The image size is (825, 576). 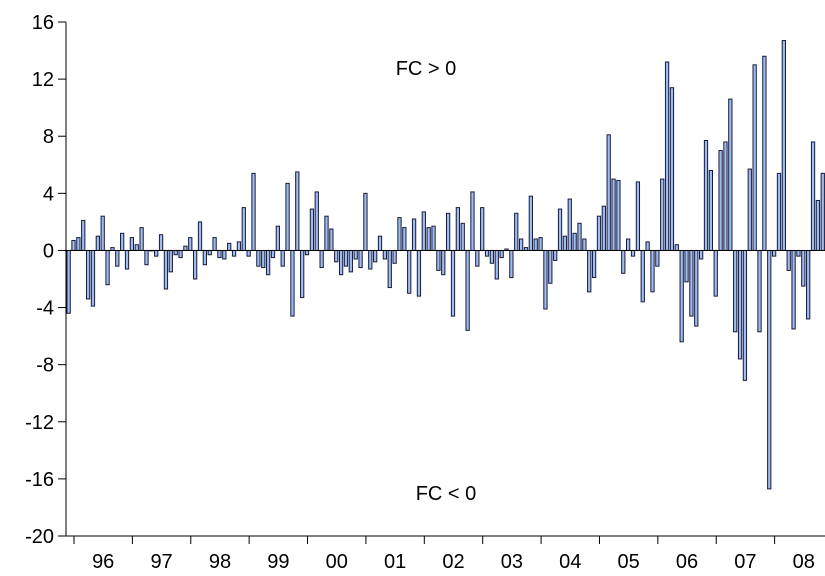 I want to click on y-tick-label: -4, so click(x=45, y=309).